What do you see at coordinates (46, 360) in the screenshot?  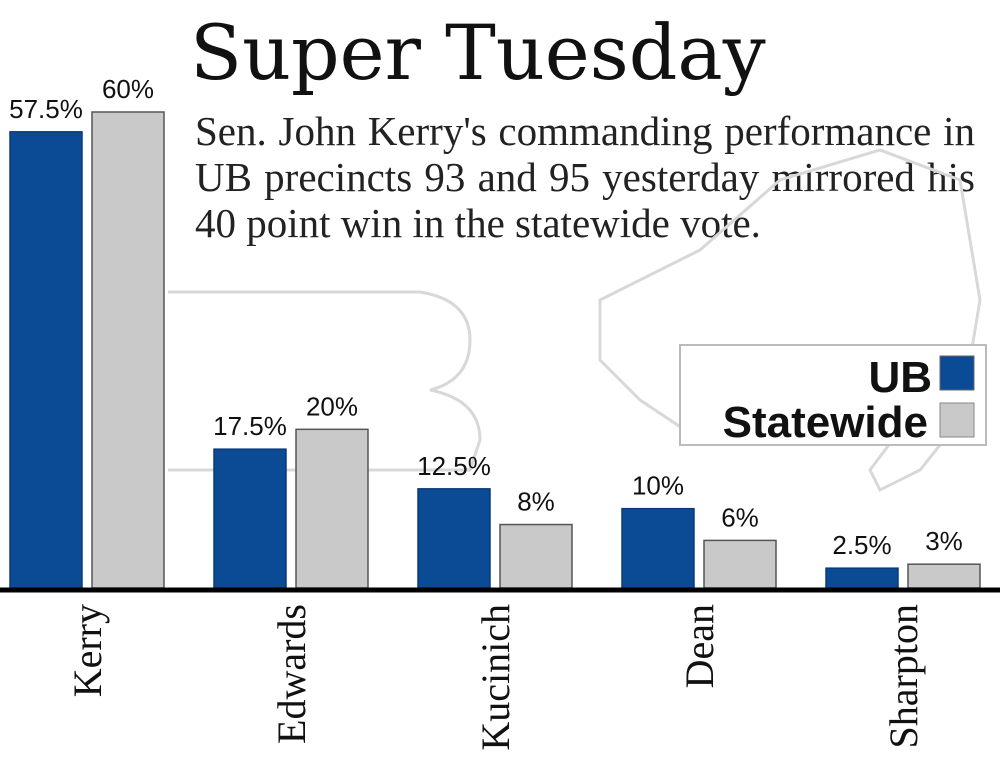 I see `bar-ub-kerry` at bounding box center [46, 360].